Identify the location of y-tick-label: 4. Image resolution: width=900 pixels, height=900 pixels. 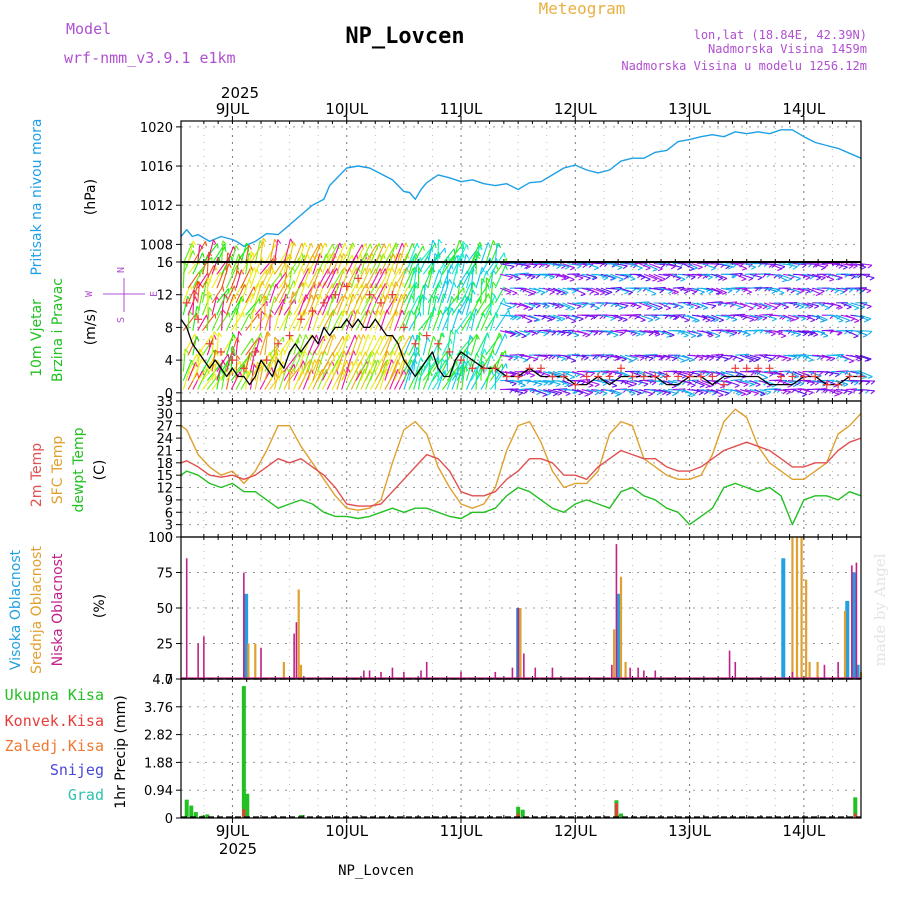
(169, 361).